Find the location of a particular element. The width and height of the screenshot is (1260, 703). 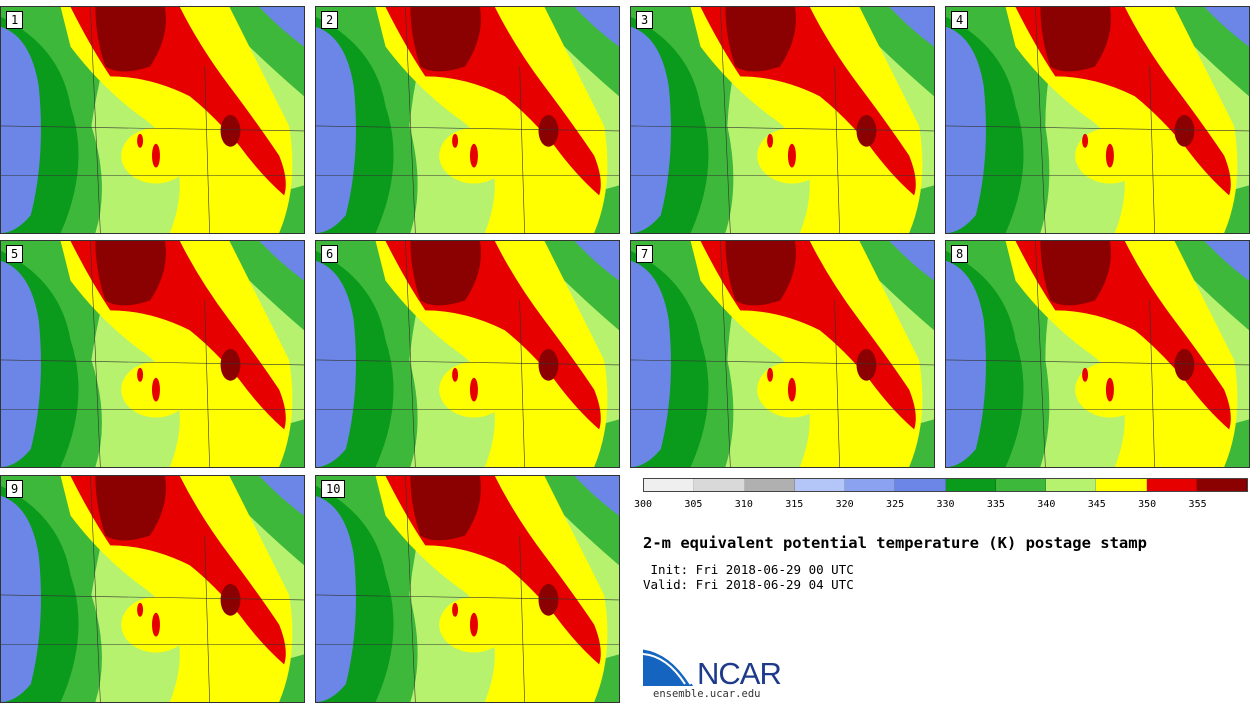

colorbar-tick-label: 350 is located at coordinates (1147, 504).